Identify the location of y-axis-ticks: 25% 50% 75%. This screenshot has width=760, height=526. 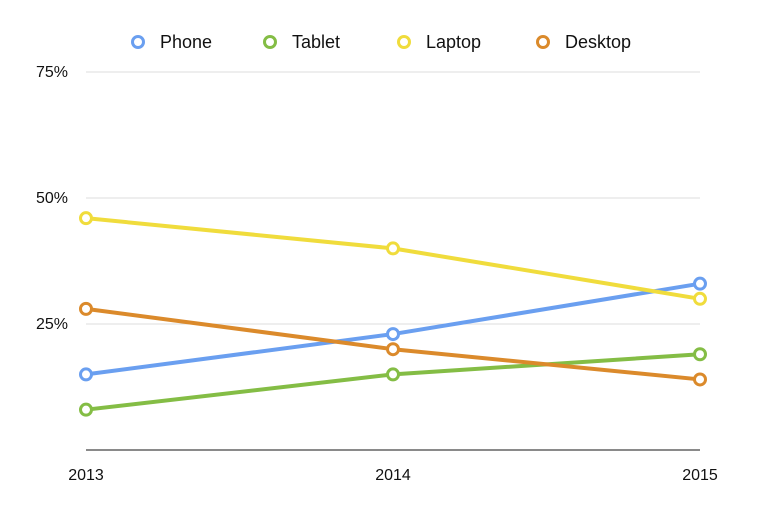
(52, 198).